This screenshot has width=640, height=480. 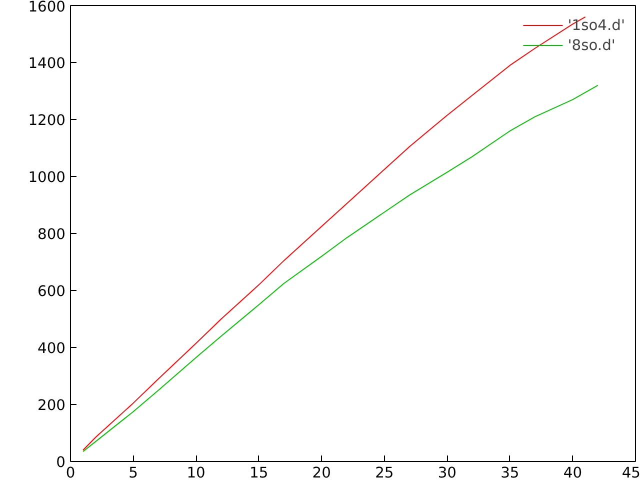 I want to click on legend-label: '1so4.d', so click(x=596, y=25).